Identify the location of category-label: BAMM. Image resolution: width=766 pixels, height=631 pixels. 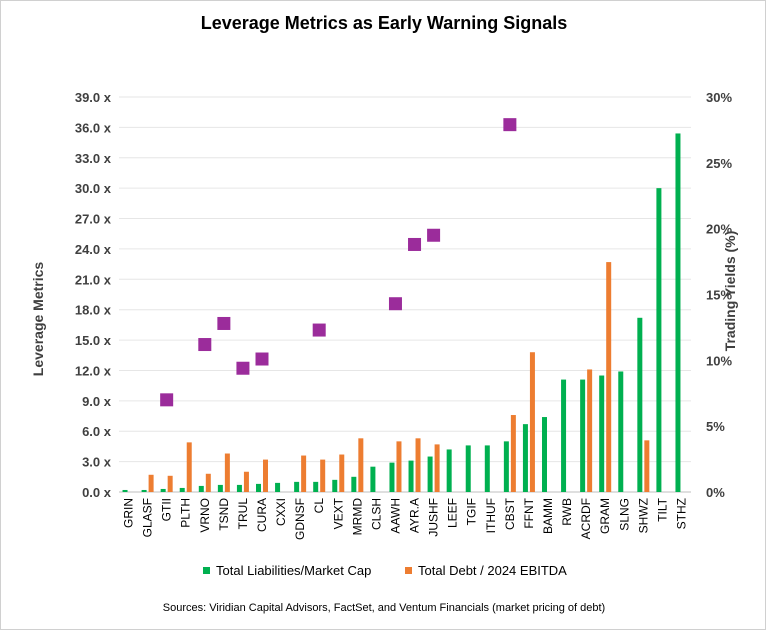
(548, 516).